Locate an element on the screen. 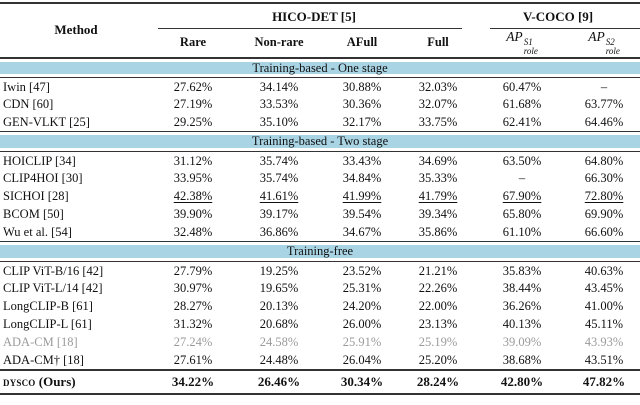  value-cell: 33.43% is located at coordinates (362, 160).